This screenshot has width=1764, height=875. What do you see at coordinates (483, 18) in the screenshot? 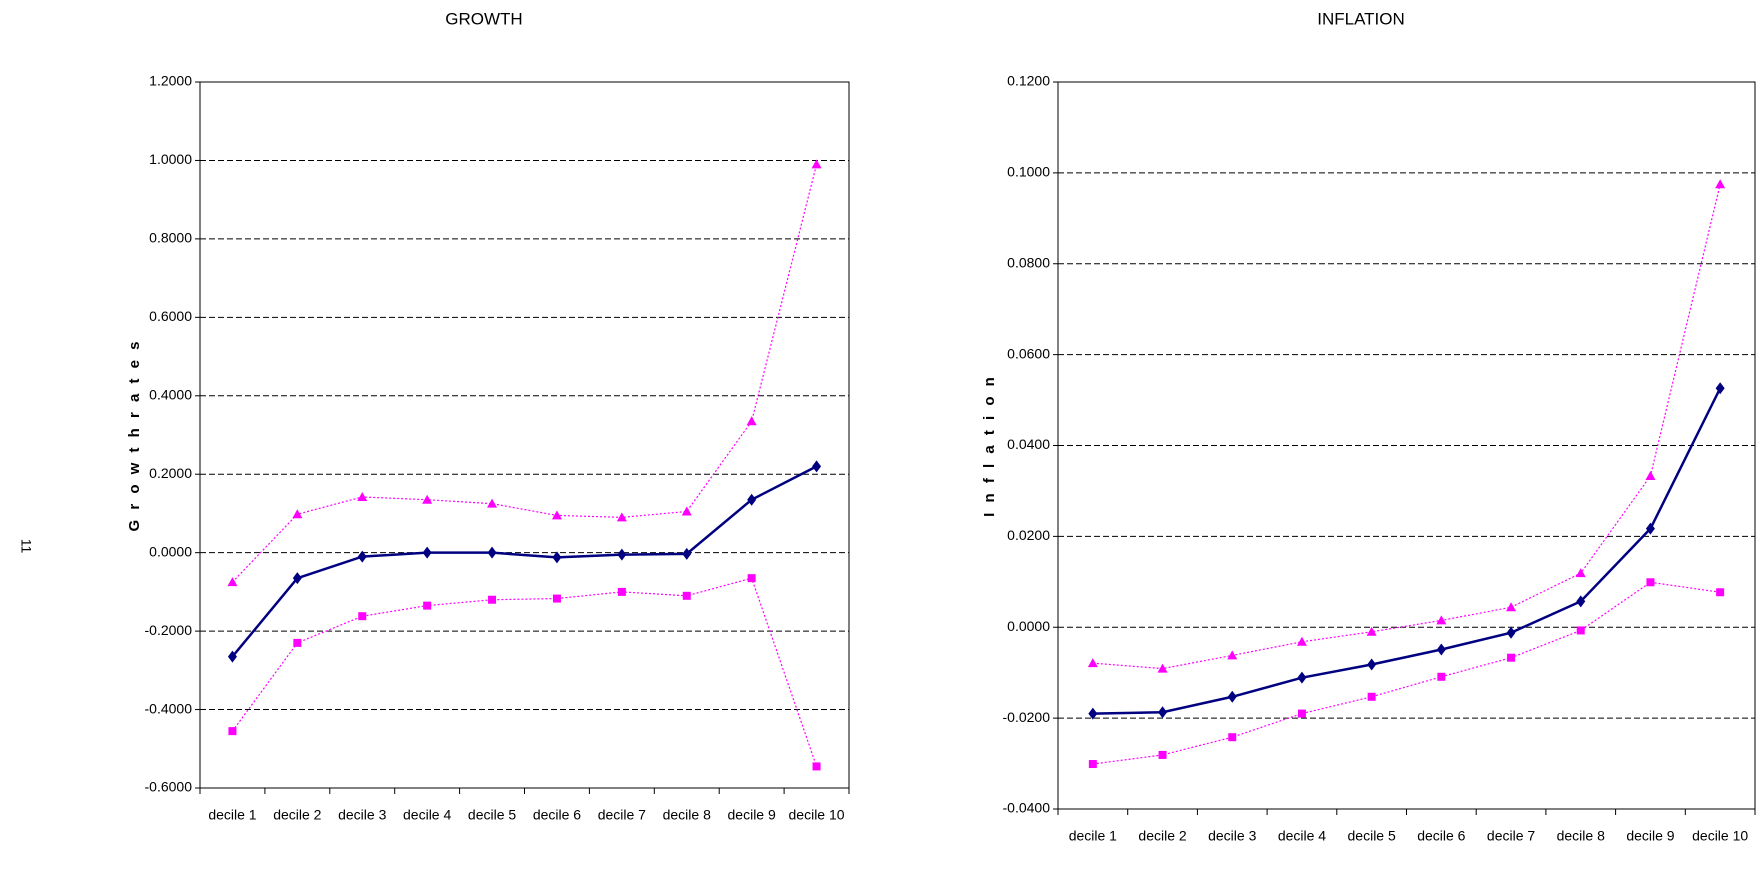
I see `chart-title: GROWTH` at bounding box center [483, 18].